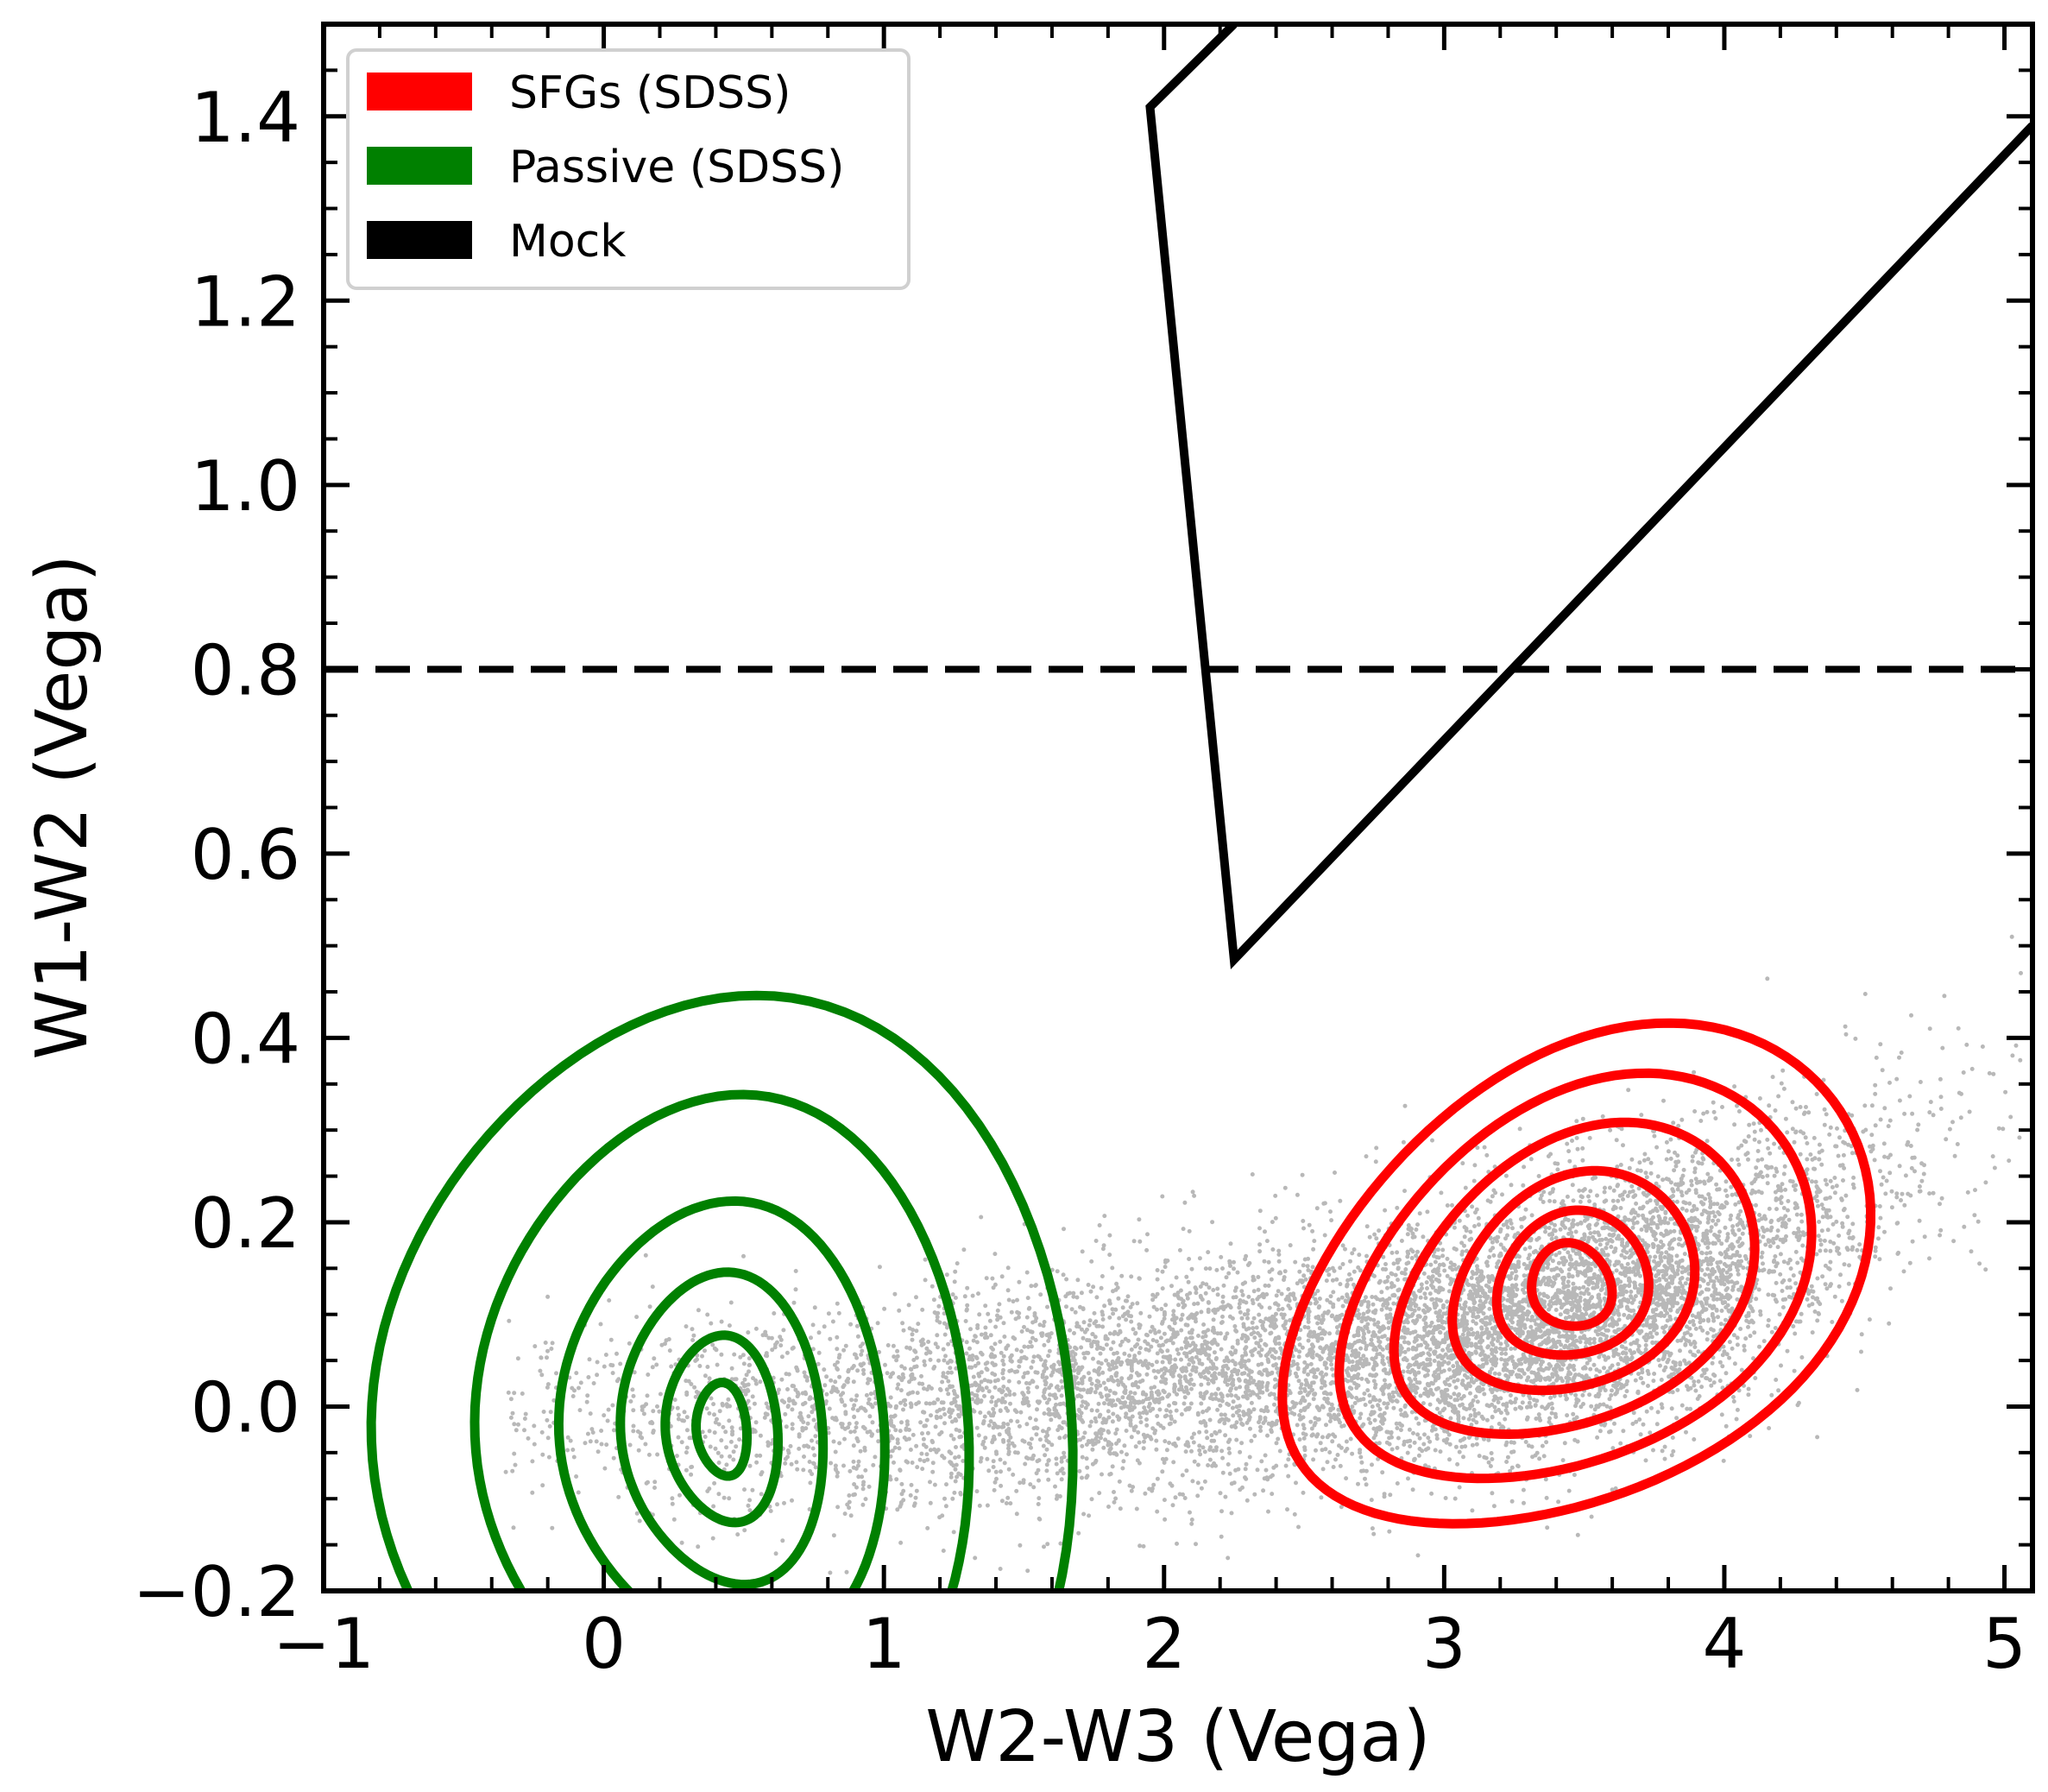 The width and height of the screenshot is (2048, 1792). What do you see at coordinates (650, 93) in the screenshot?
I see `legend-label-sfgs: SFGs (SDSS)` at bounding box center [650, 93].